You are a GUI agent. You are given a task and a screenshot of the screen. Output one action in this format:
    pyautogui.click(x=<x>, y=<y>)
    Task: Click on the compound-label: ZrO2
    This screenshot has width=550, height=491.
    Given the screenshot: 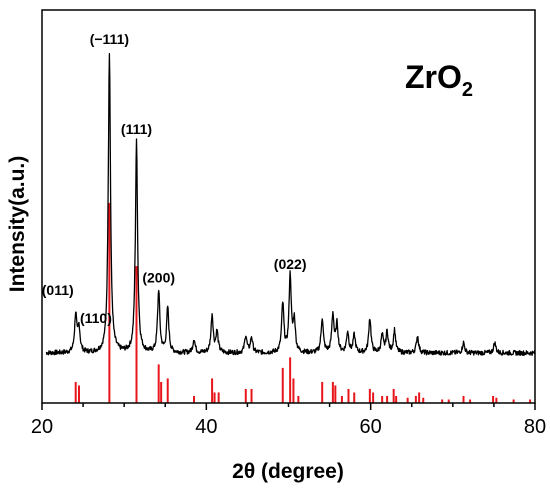 What is the action you would take?
    pyautogui.click(x=439, y=80)
    